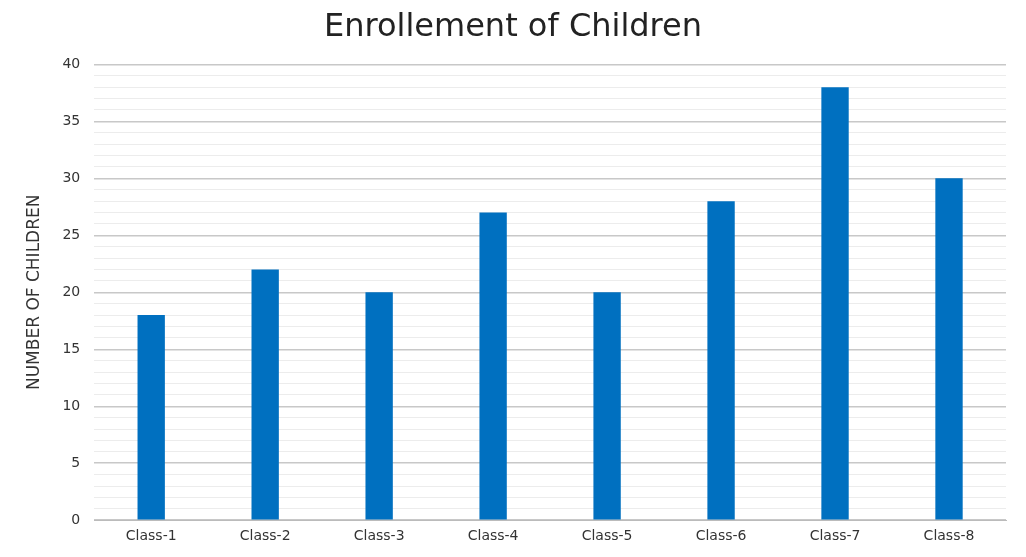 The width and height of the screenshot is (1026, 557). What do you see at coordinates (71, 176) in the screenshot?
I see `y-tick-label: 30` at bounding box center [71, 176].